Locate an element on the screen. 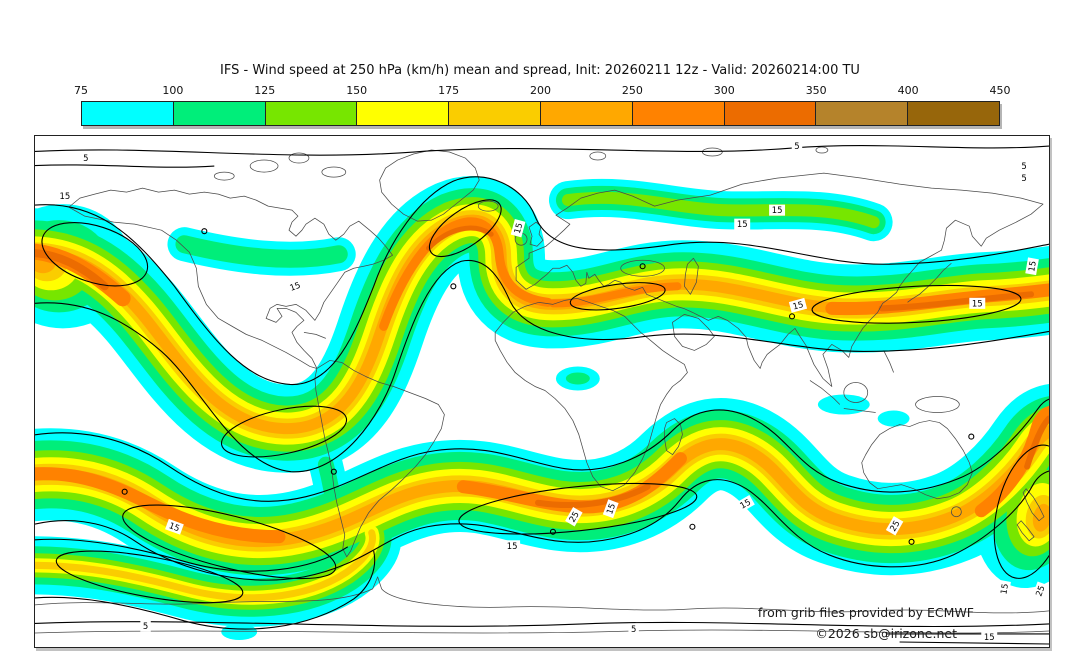 This screenshot has width=1080, height=658. coastline-uk is located at coordinates (536, 234).